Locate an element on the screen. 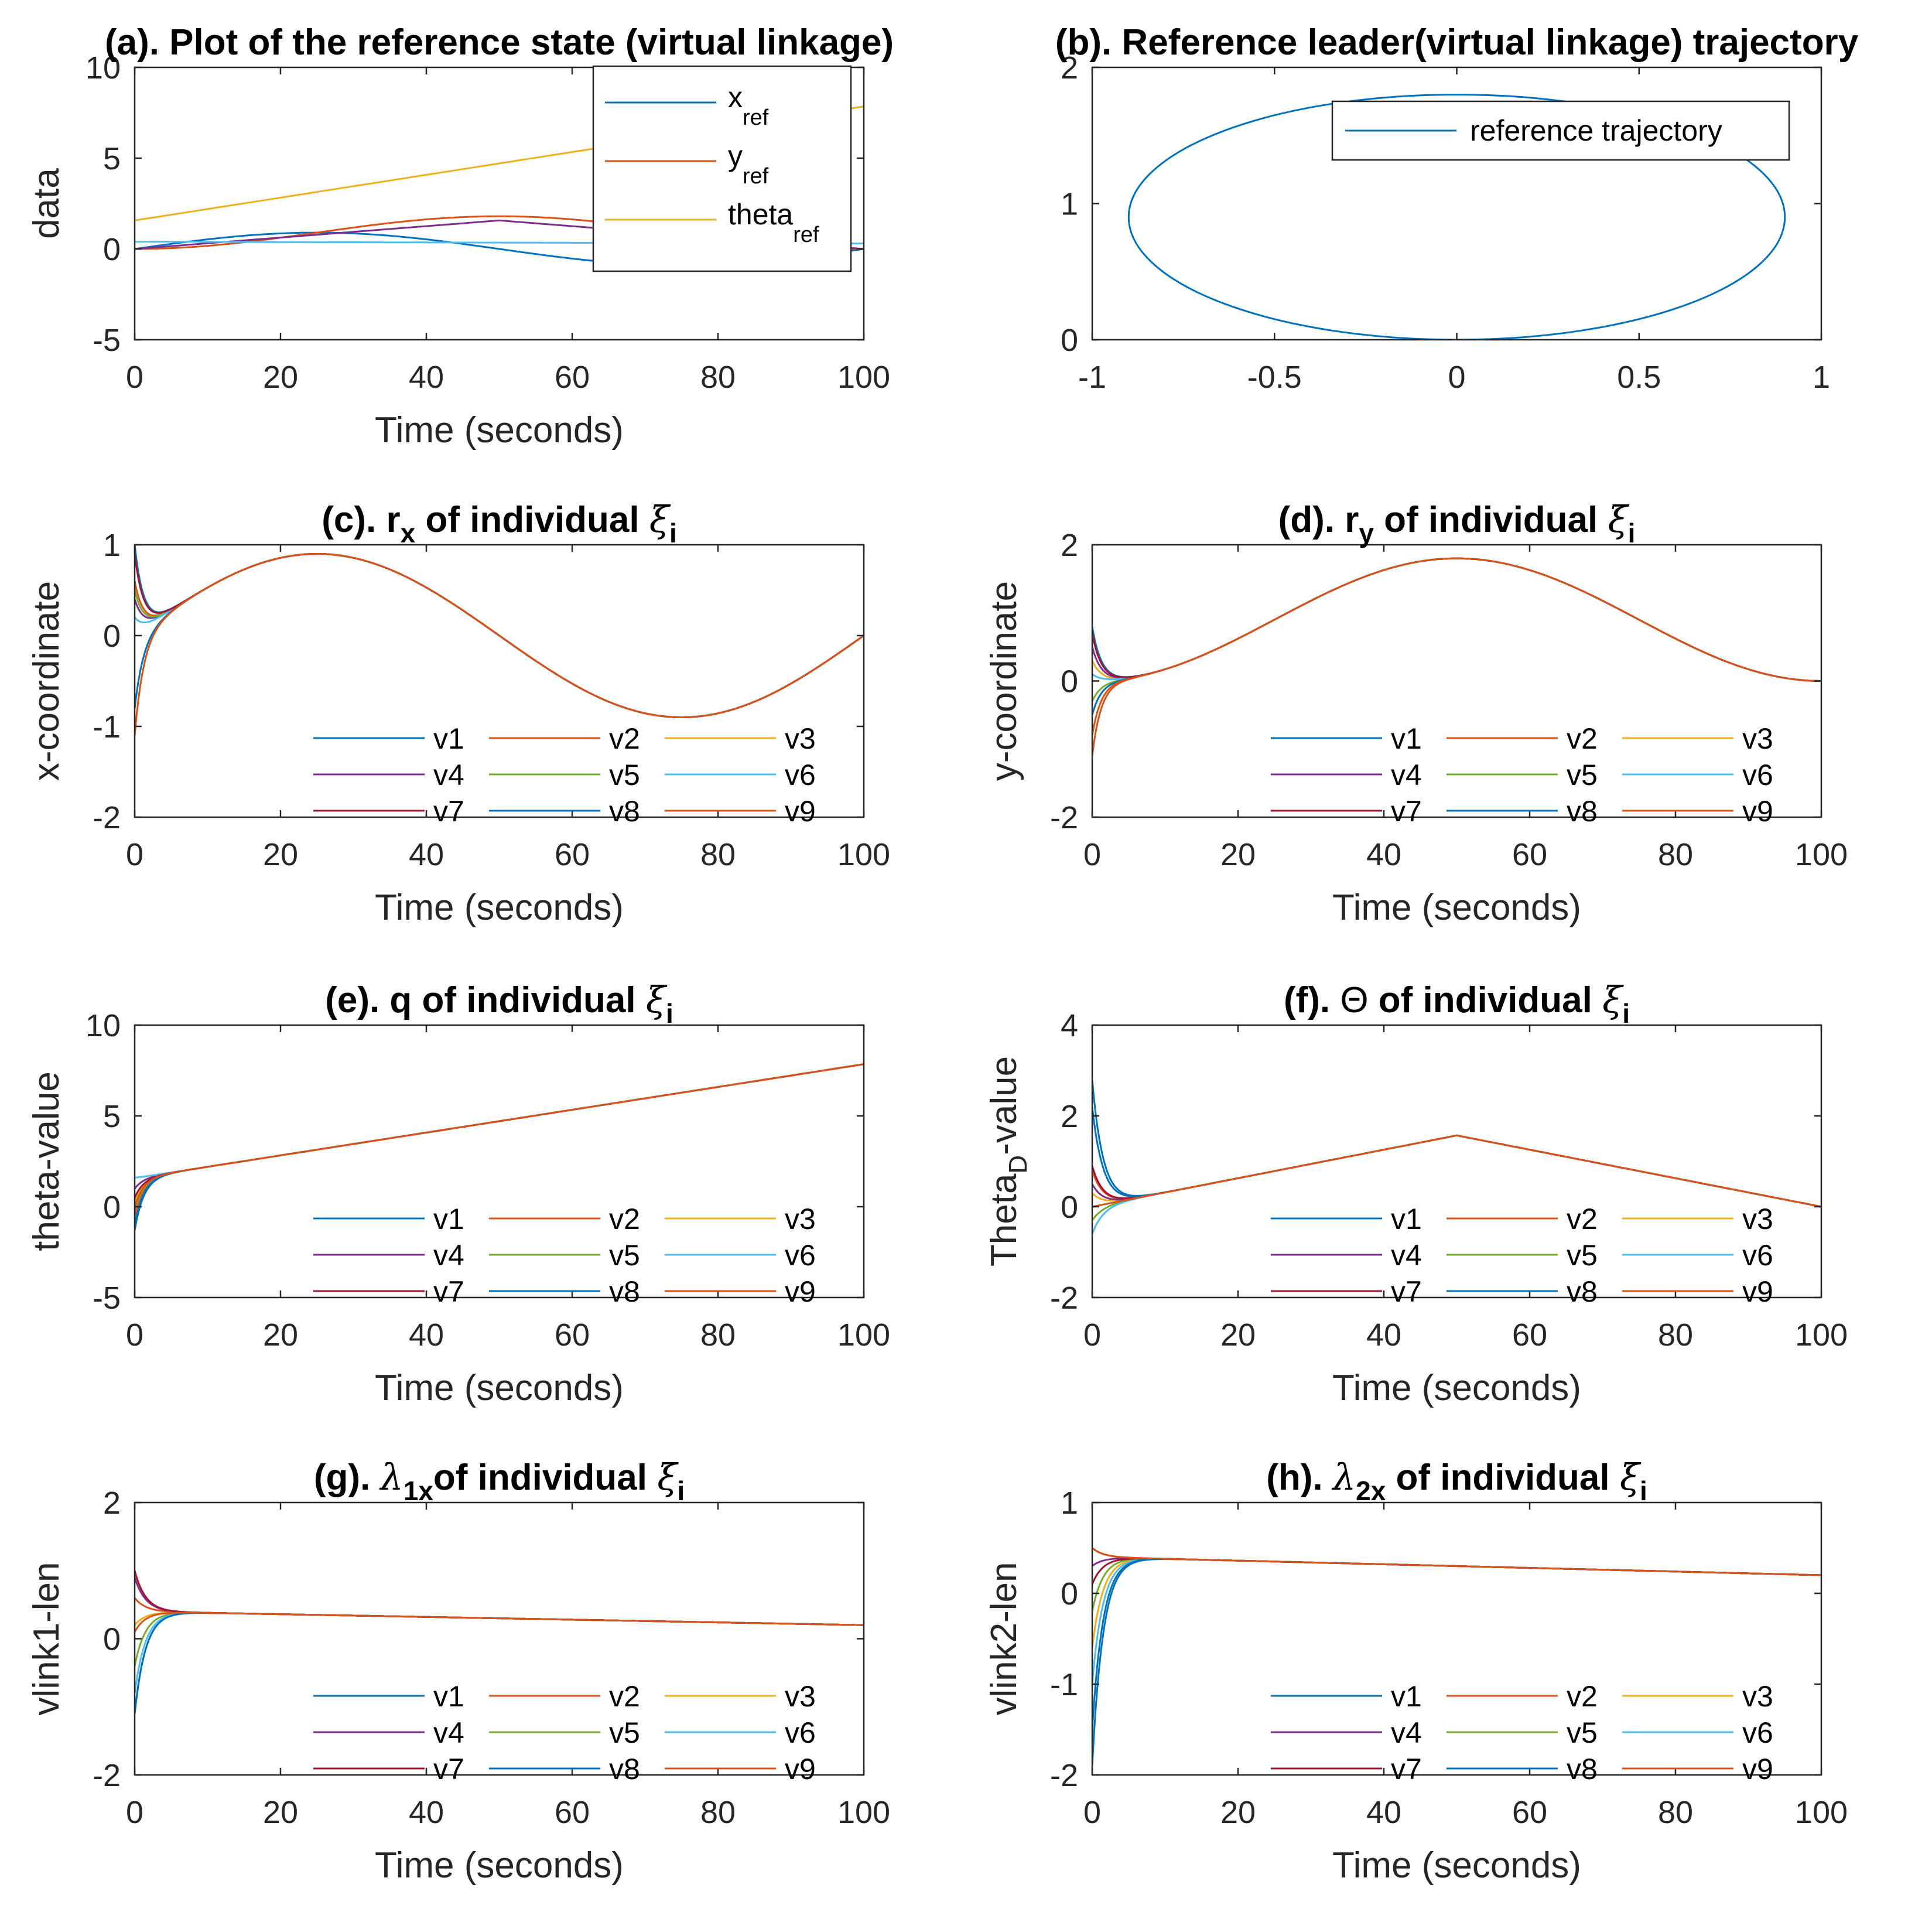 The image size is (1932, 1912). axes-box-c is located at coordinates (499, 681).